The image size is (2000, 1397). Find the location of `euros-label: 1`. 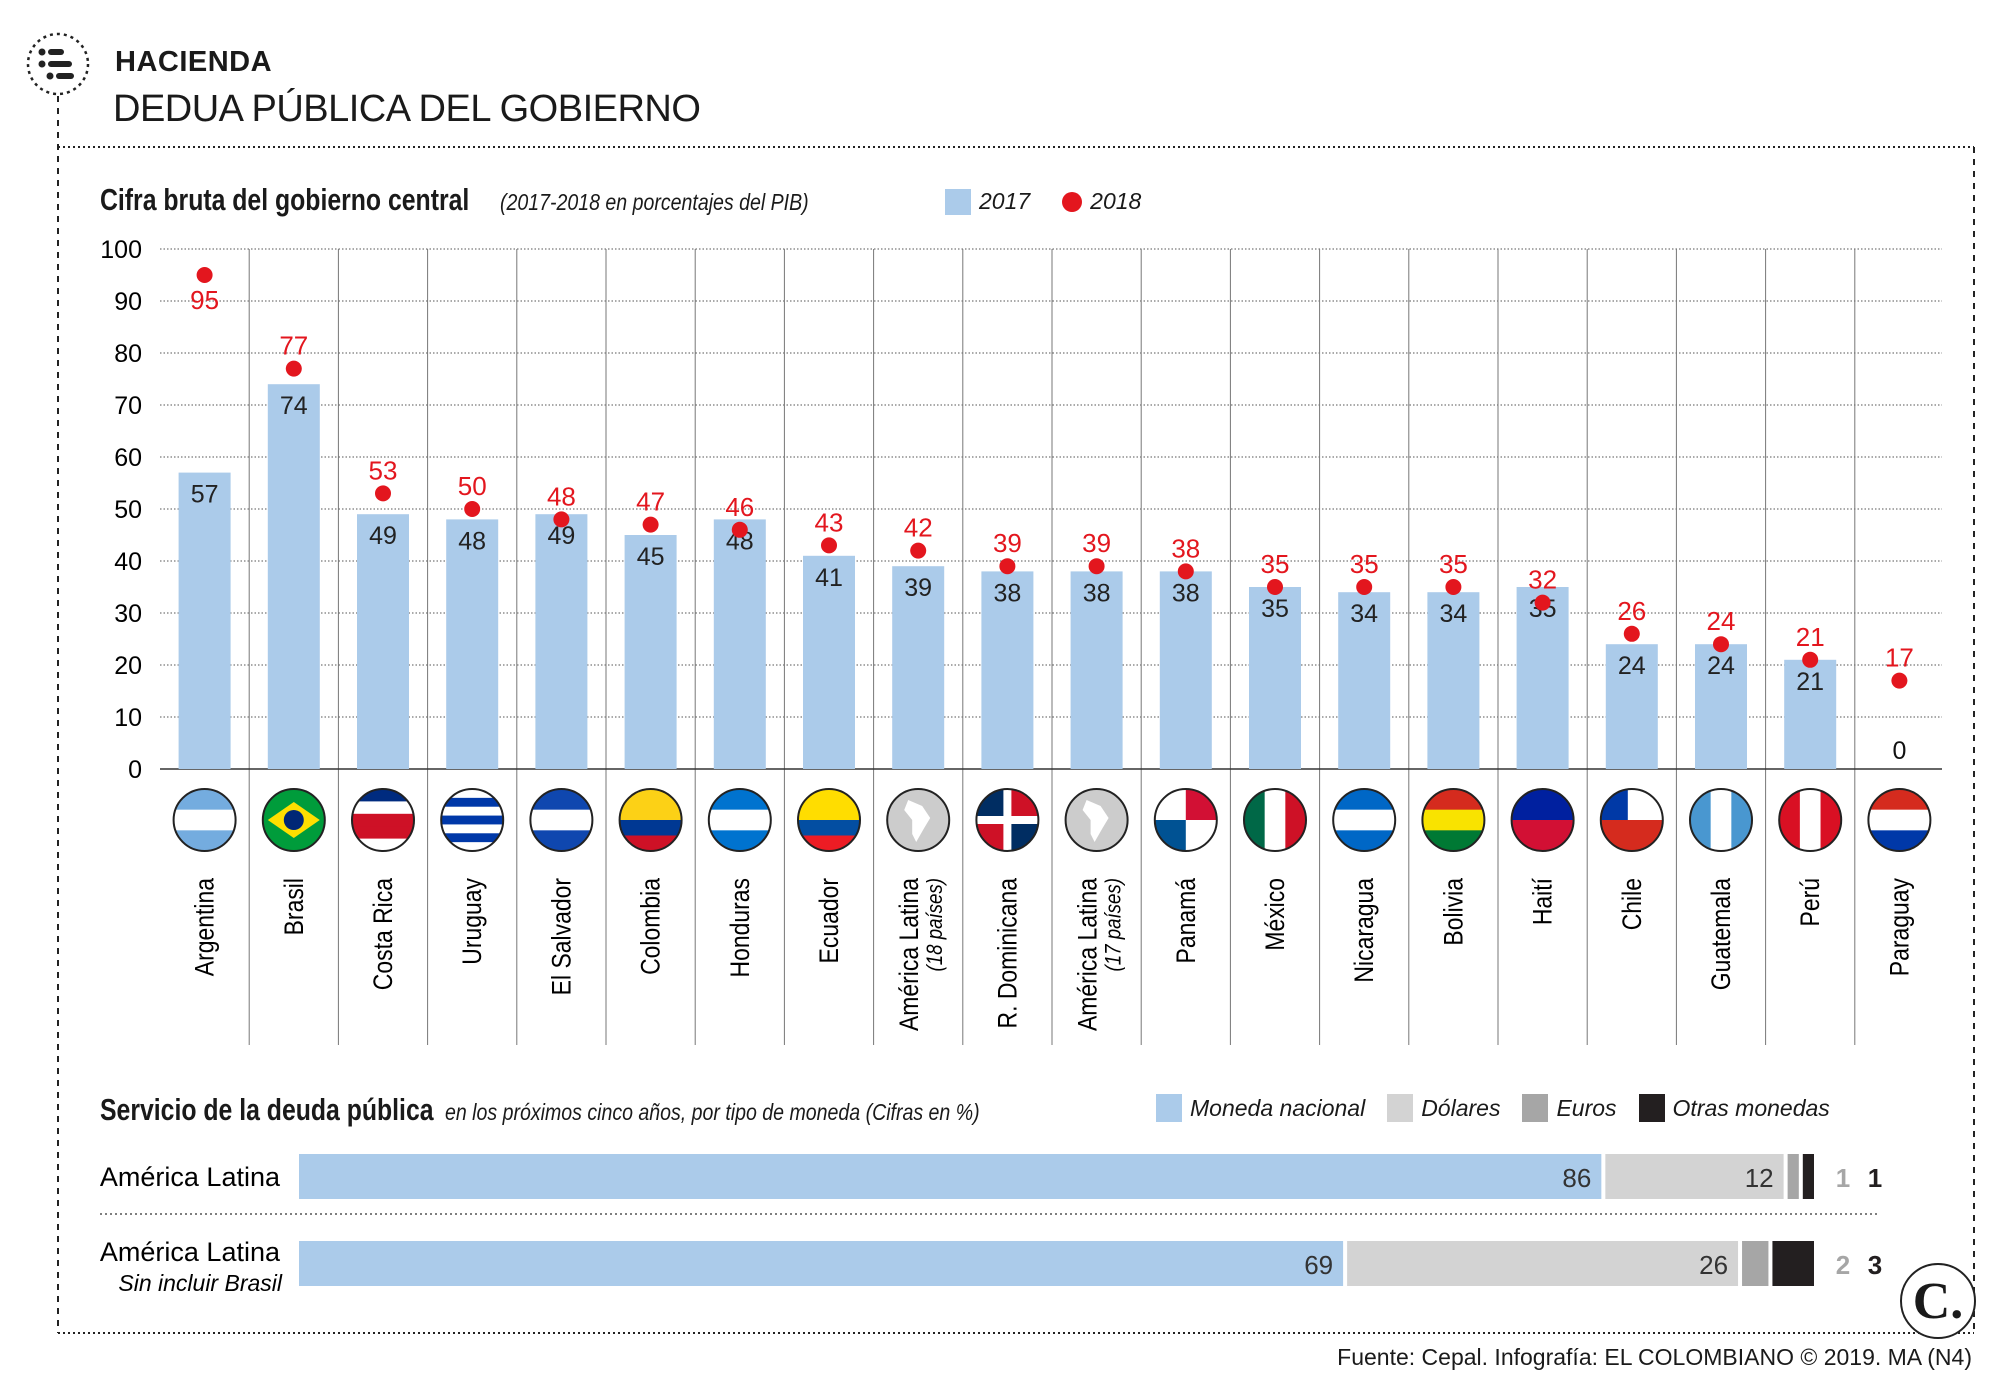

euros-label: 1 is located at coordinates (1843, 1178).